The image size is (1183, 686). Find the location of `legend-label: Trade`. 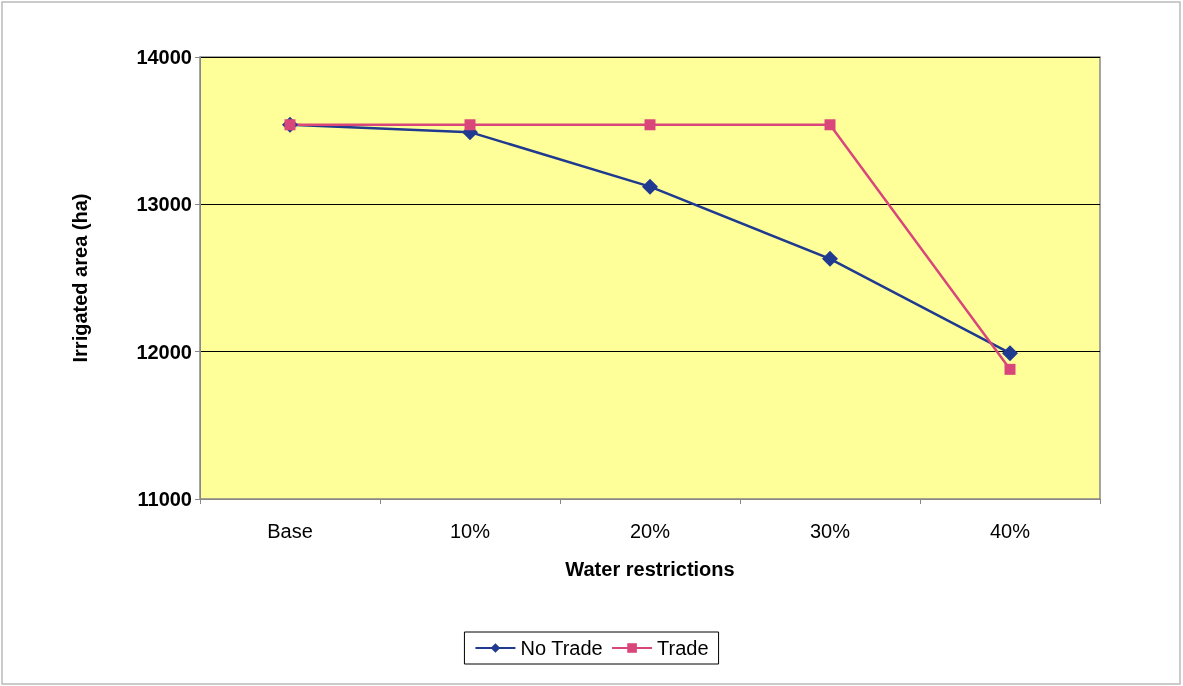

legend-label: Trade is located at coordinates (683, 648).